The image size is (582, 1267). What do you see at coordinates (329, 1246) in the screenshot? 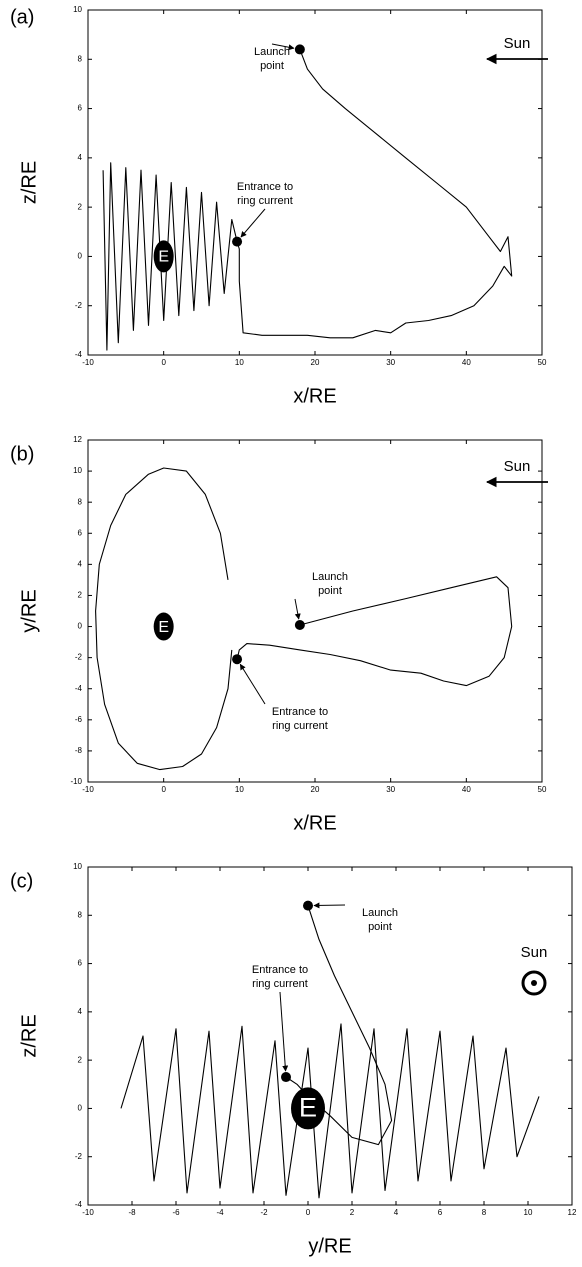
I see `x-axis-label: y/RE` at bounding box center [329, 1246].